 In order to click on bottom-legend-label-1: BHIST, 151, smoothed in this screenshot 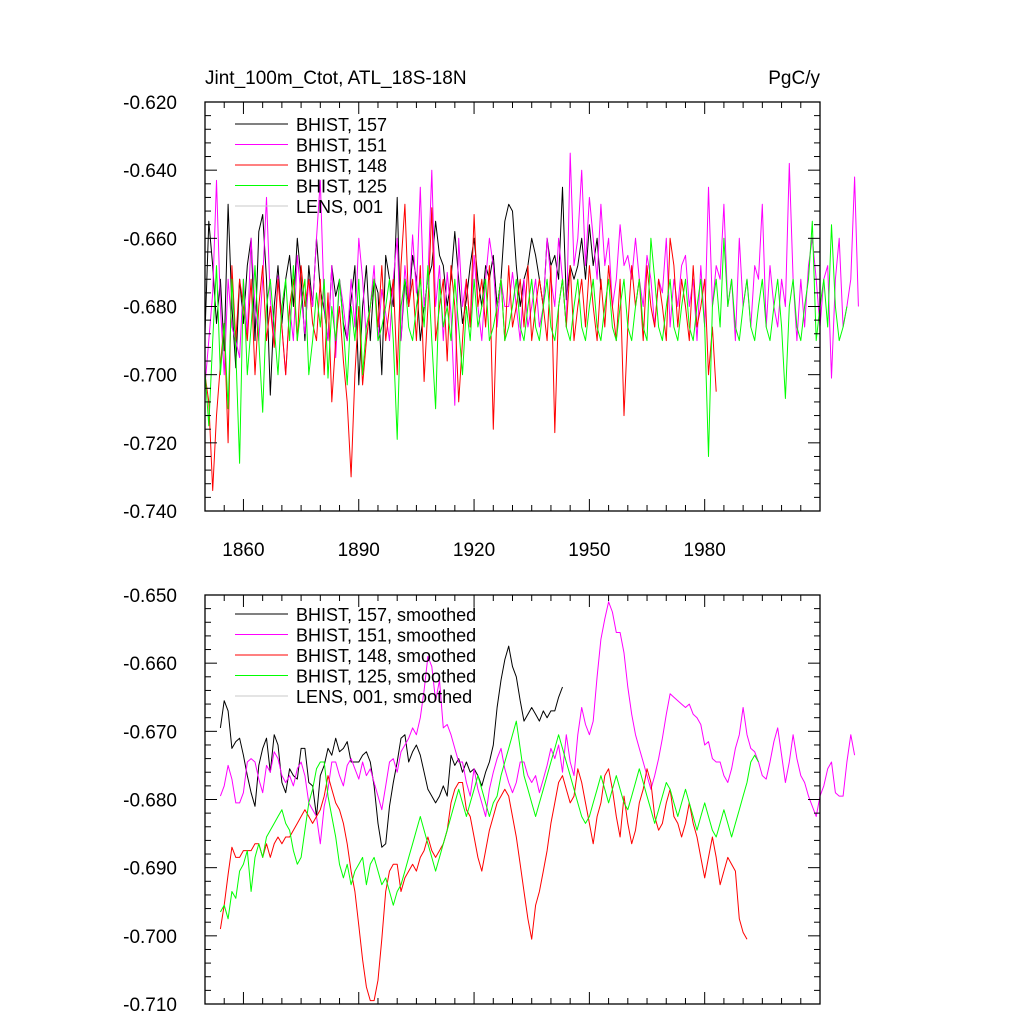, I will do `click(386, 636)`.